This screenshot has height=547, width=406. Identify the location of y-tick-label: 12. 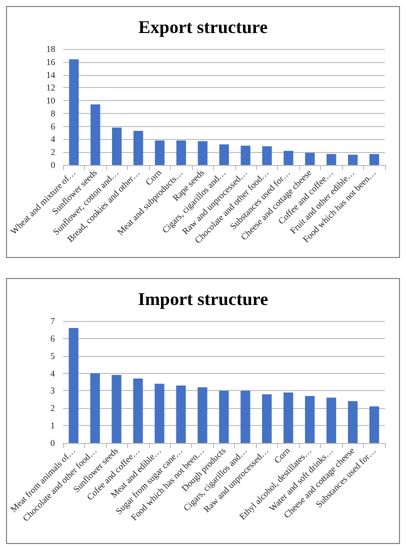
(51, 87).